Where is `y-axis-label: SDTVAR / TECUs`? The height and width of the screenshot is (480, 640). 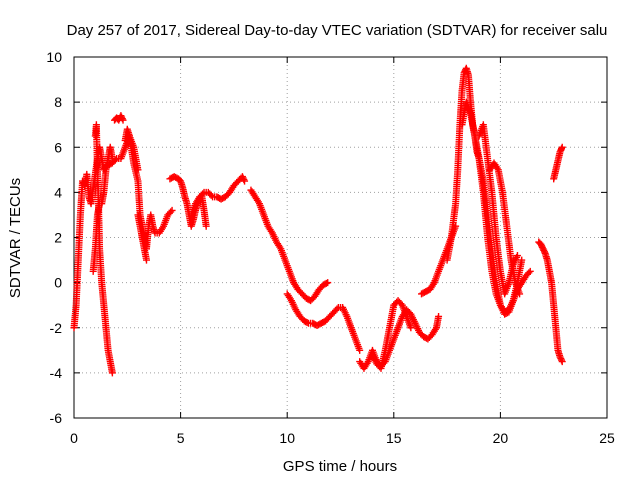 y-axis-label: SDTVAR / TECUs is located at coordinates (15, 238).